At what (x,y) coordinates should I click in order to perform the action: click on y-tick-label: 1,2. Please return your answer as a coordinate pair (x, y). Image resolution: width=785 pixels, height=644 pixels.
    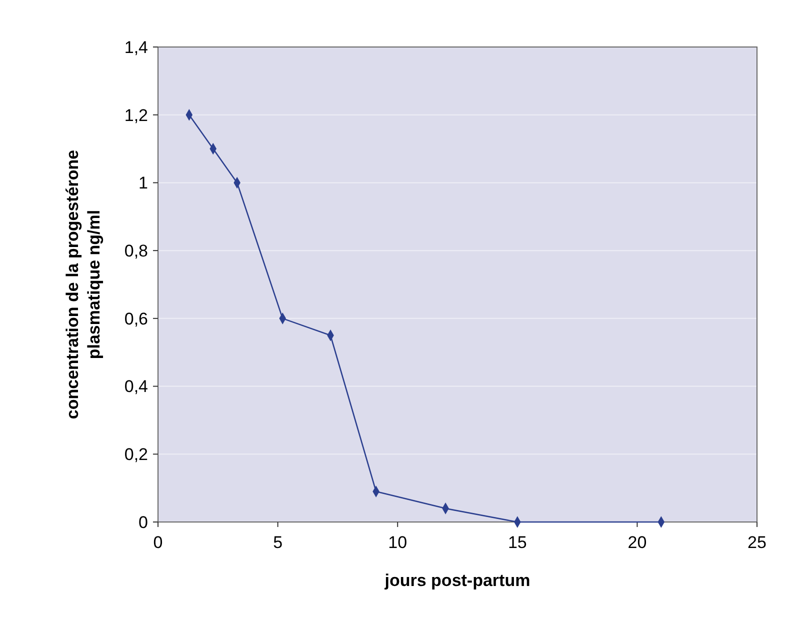
    Looking at the image, I should click on (136, 115).